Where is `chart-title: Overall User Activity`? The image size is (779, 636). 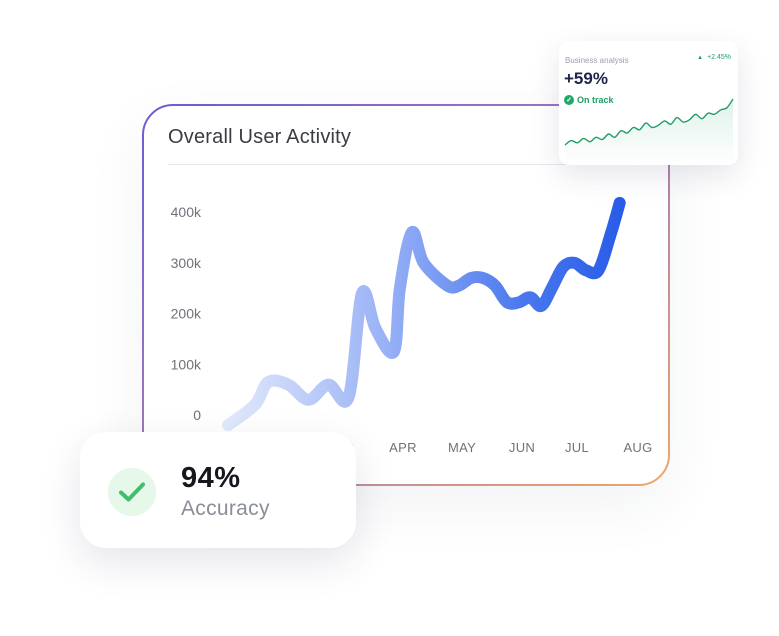
chart-title: Overall User Activity is located at coordinates (260, 137).